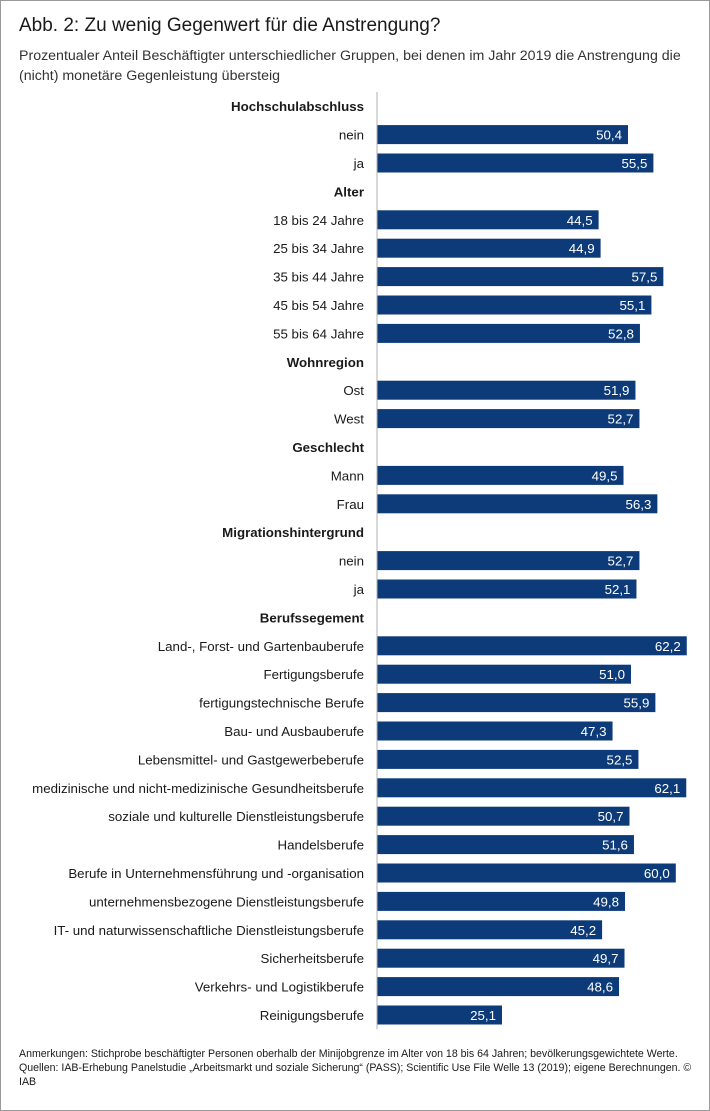 The height and width of the screenshot is (1111, 710). Describe the element at coordinates (606, 901) in the screenshot. I see `value-label: 49,8` at that location.